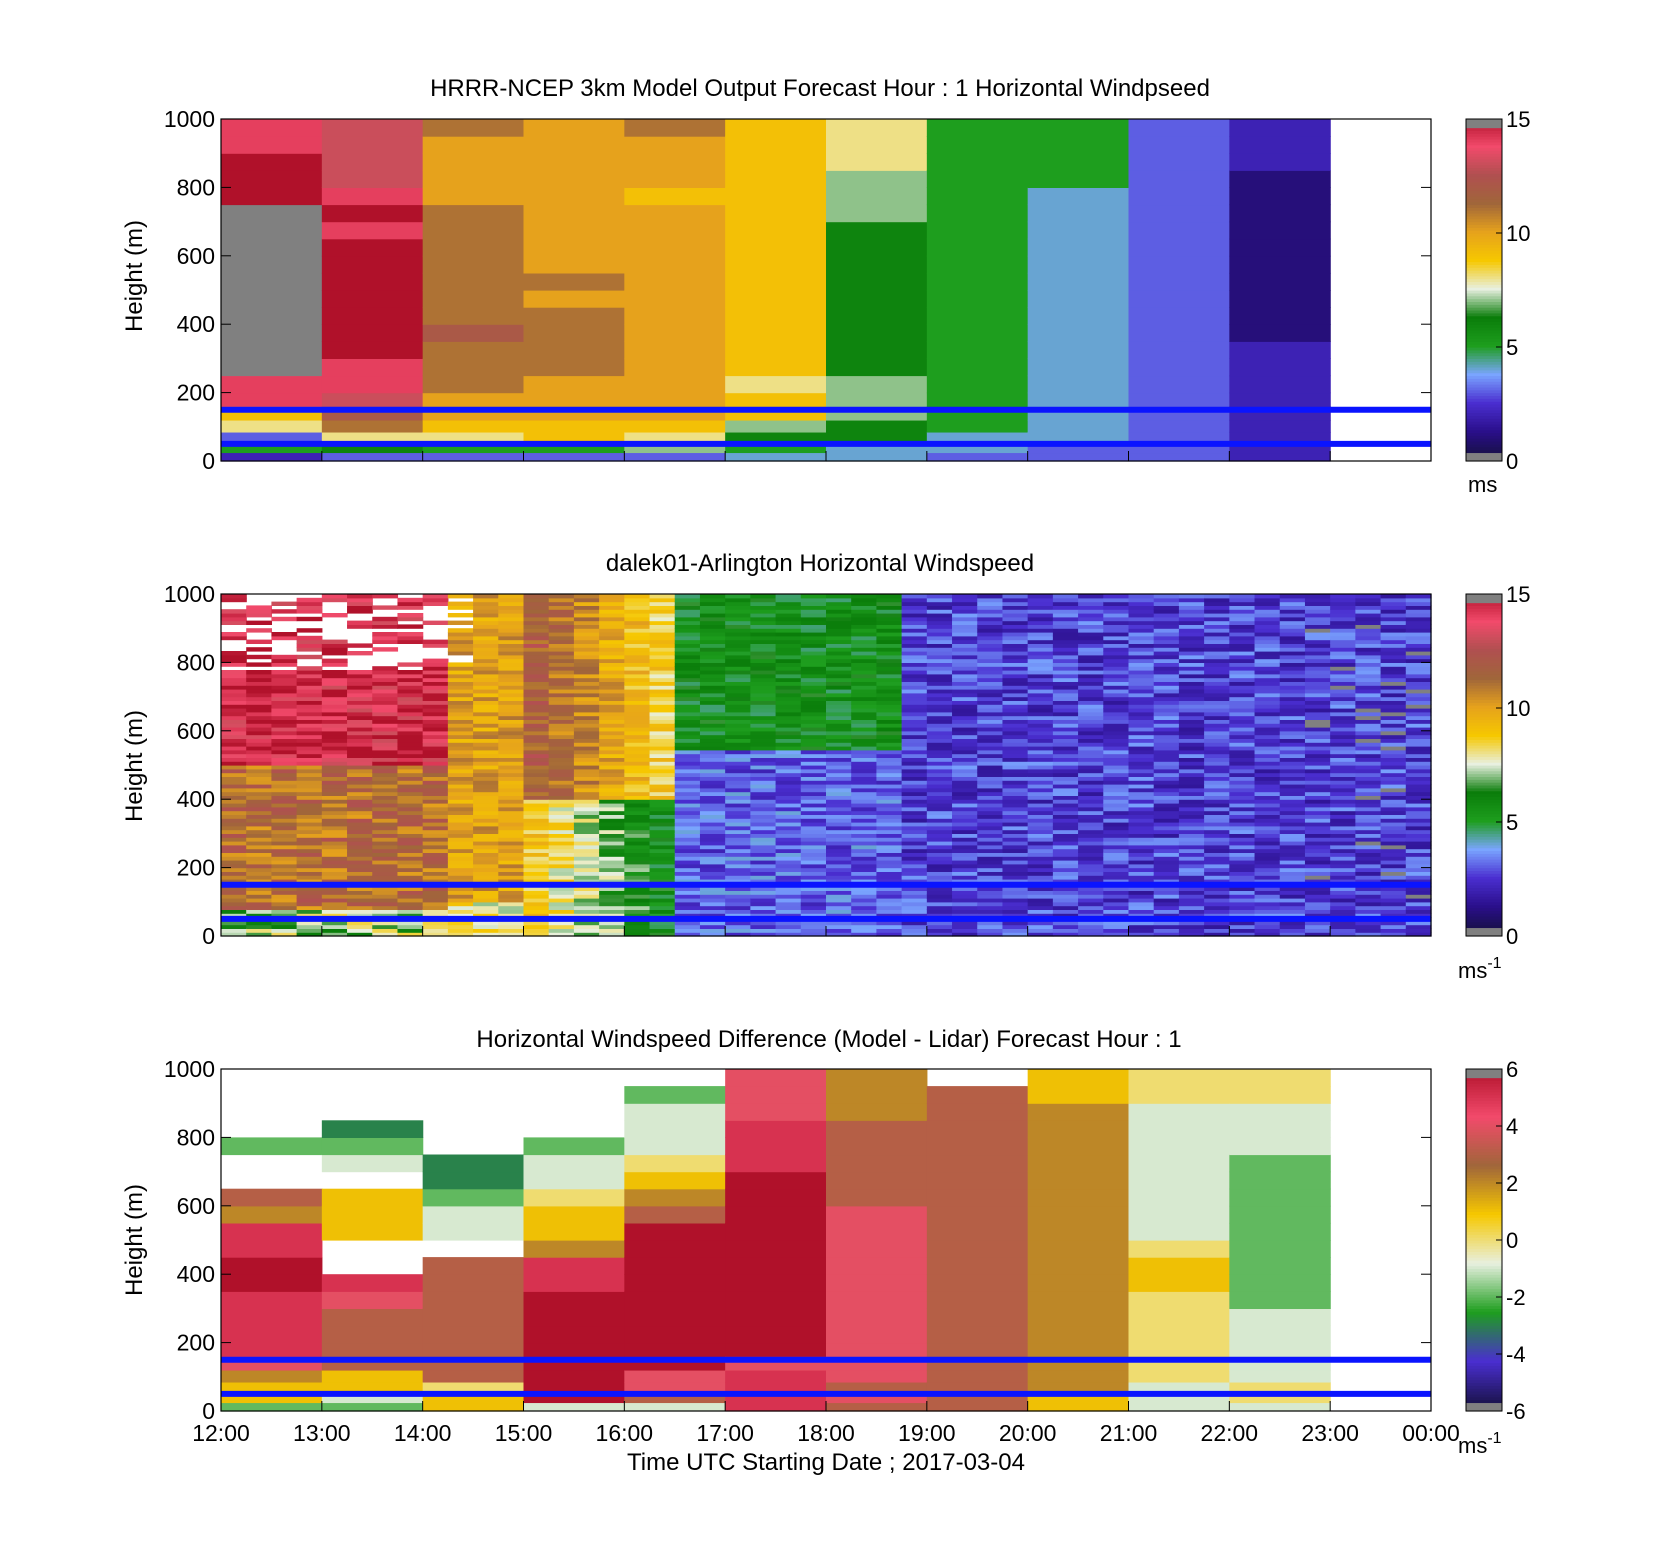 The height and width of the screenshot is (1561, 1680). Describe the element at coordinates (196, 868) in the screenshot. I see `y-tick-label: 200` at that location.